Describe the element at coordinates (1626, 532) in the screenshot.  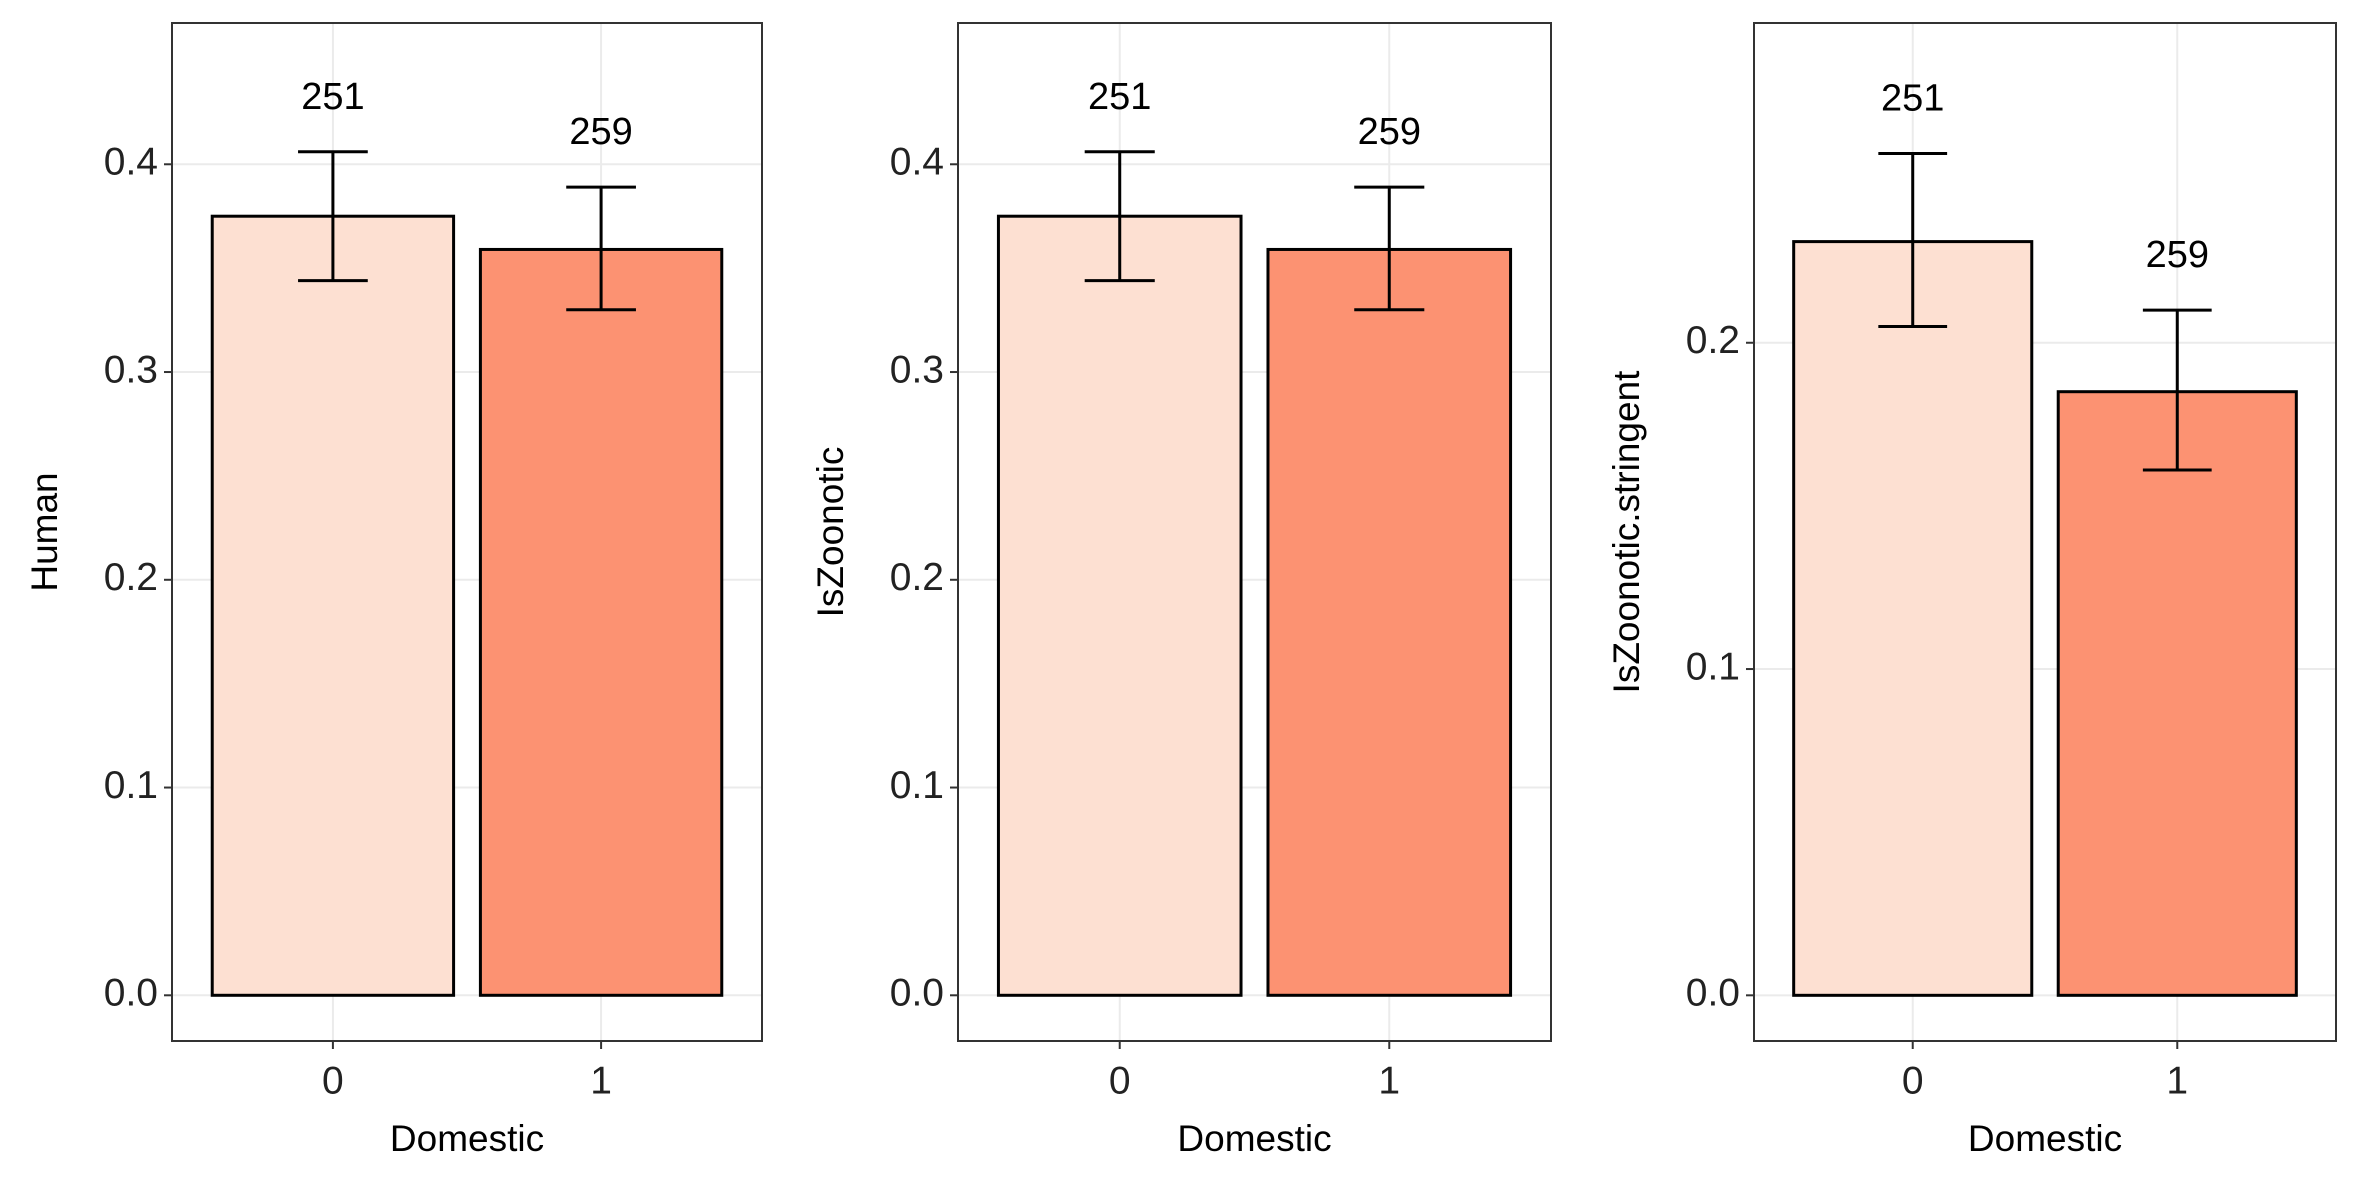
I see `y-axis-title: IsZoonotic.stringent` at that location.